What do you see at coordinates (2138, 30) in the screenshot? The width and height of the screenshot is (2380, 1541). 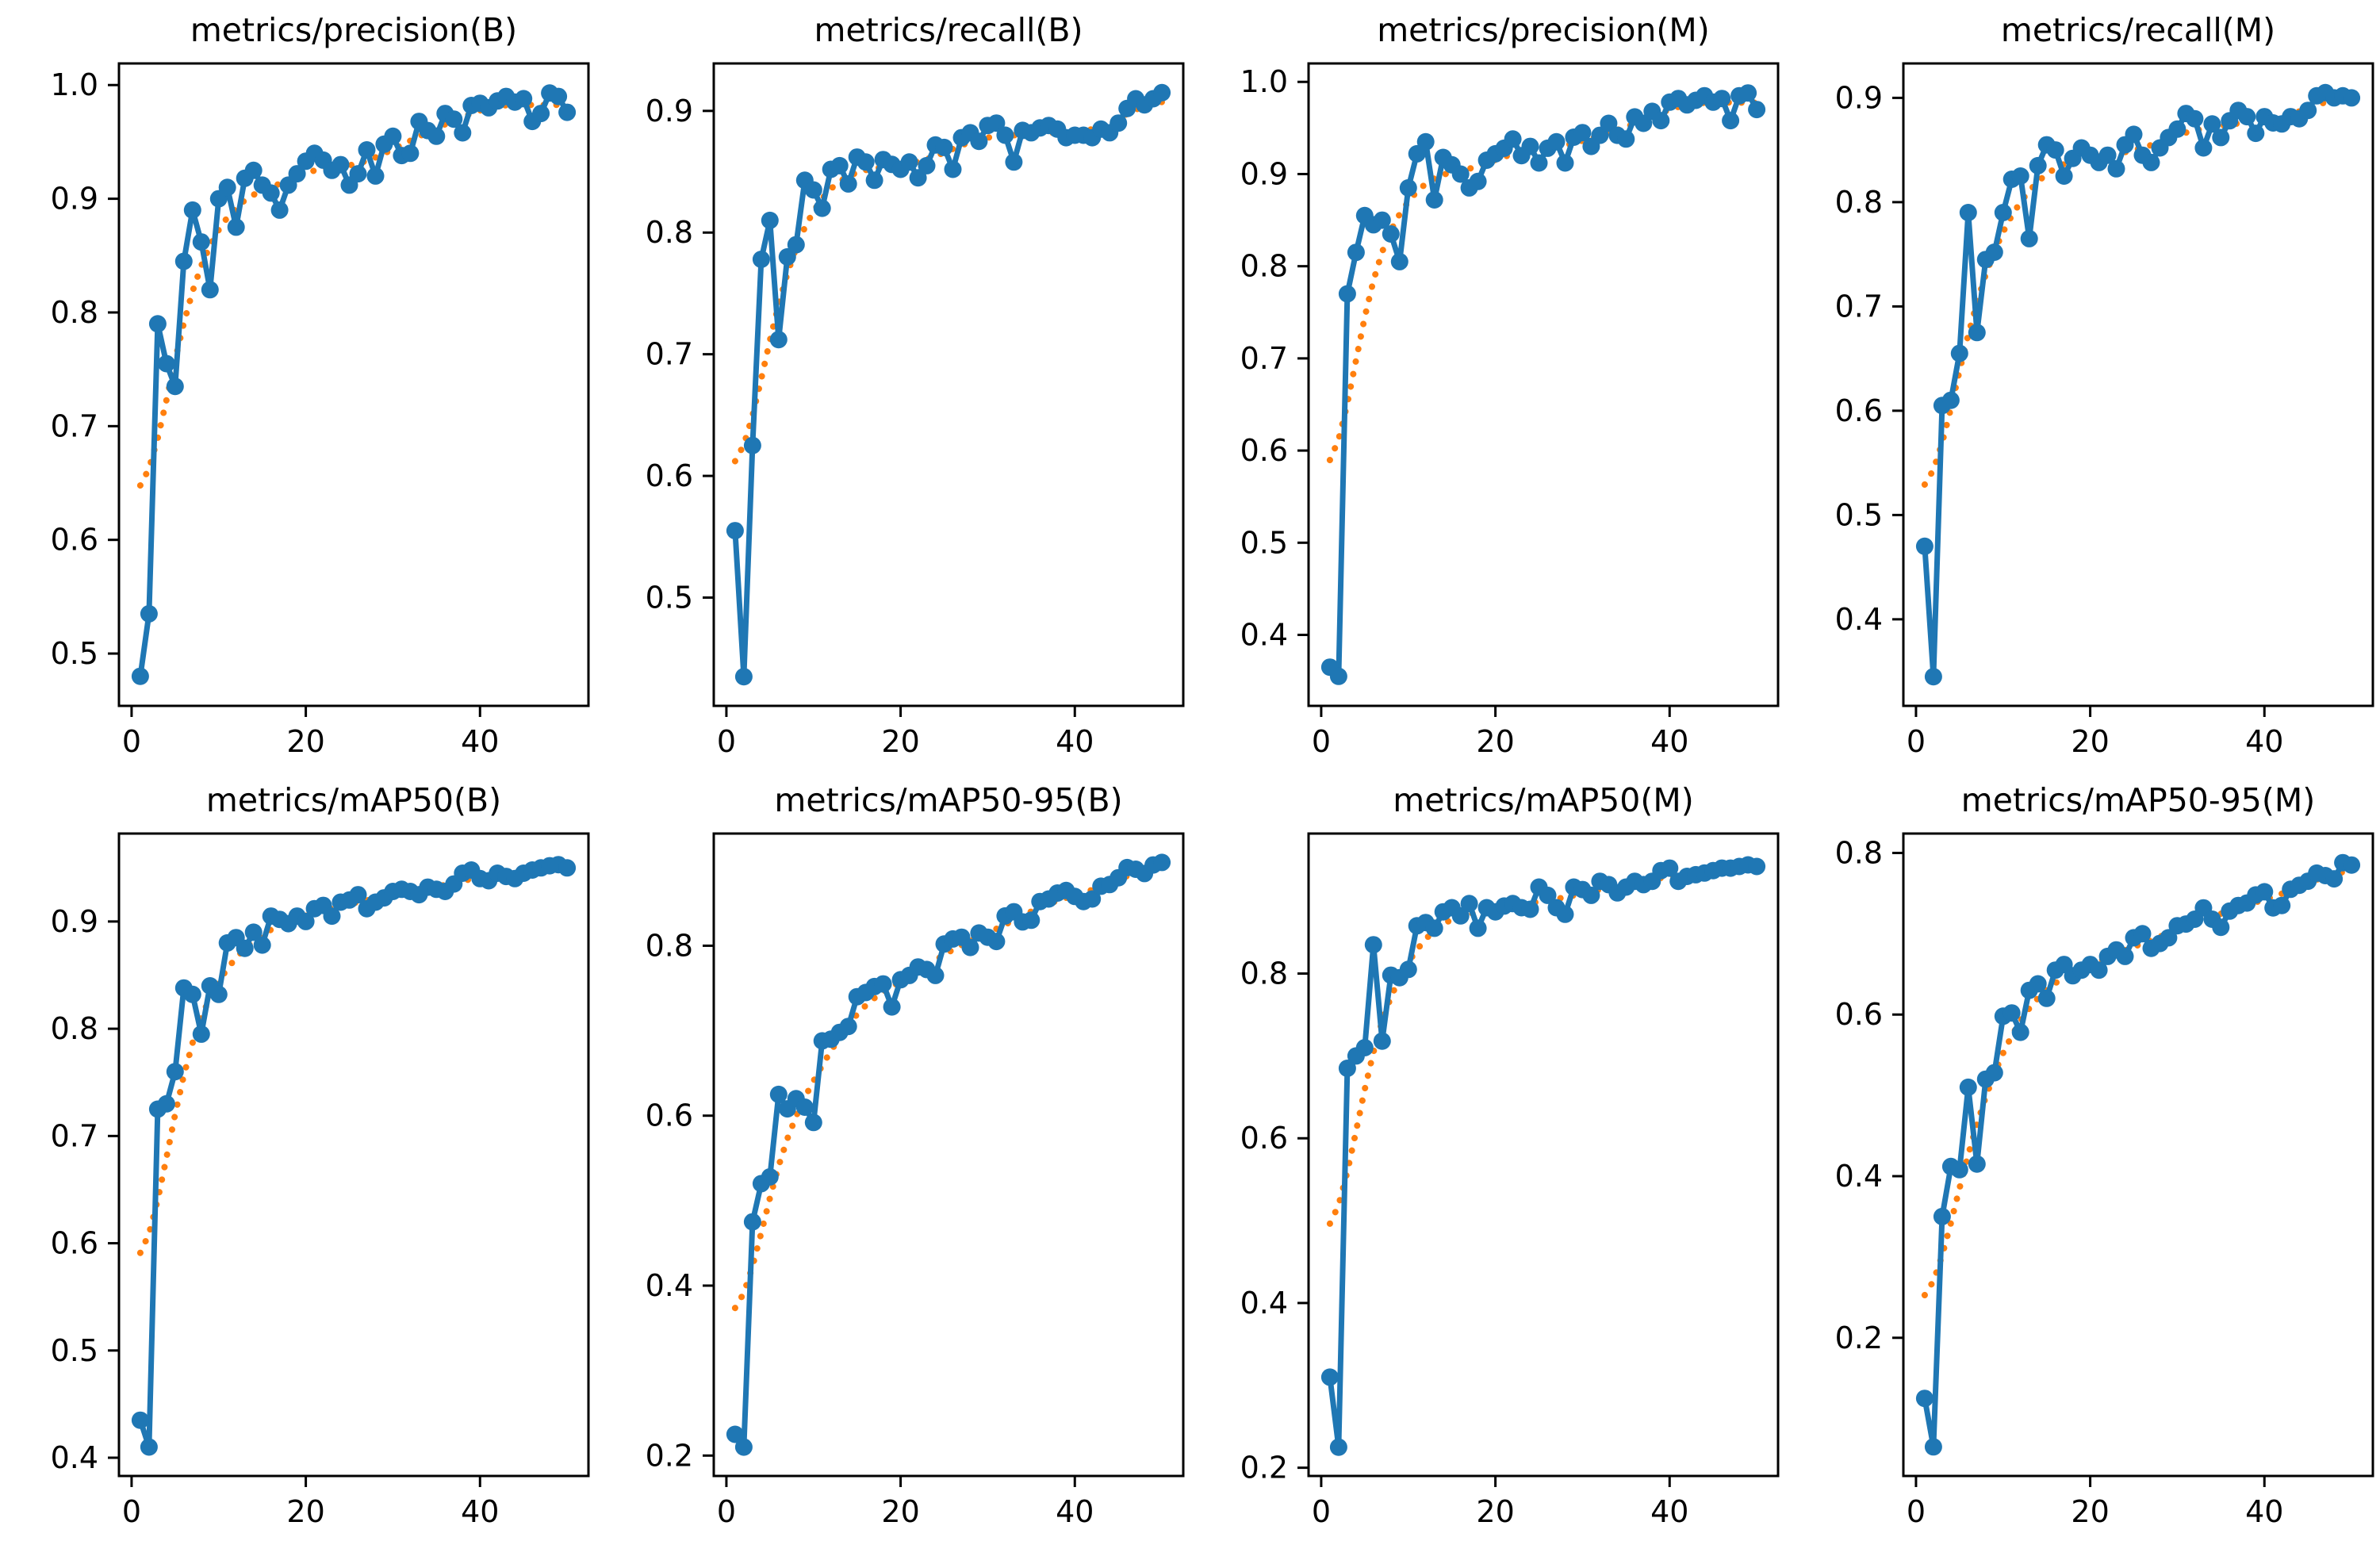 I see `plot-title: metrics/recall(M)` at bounding box center [2138, 30].